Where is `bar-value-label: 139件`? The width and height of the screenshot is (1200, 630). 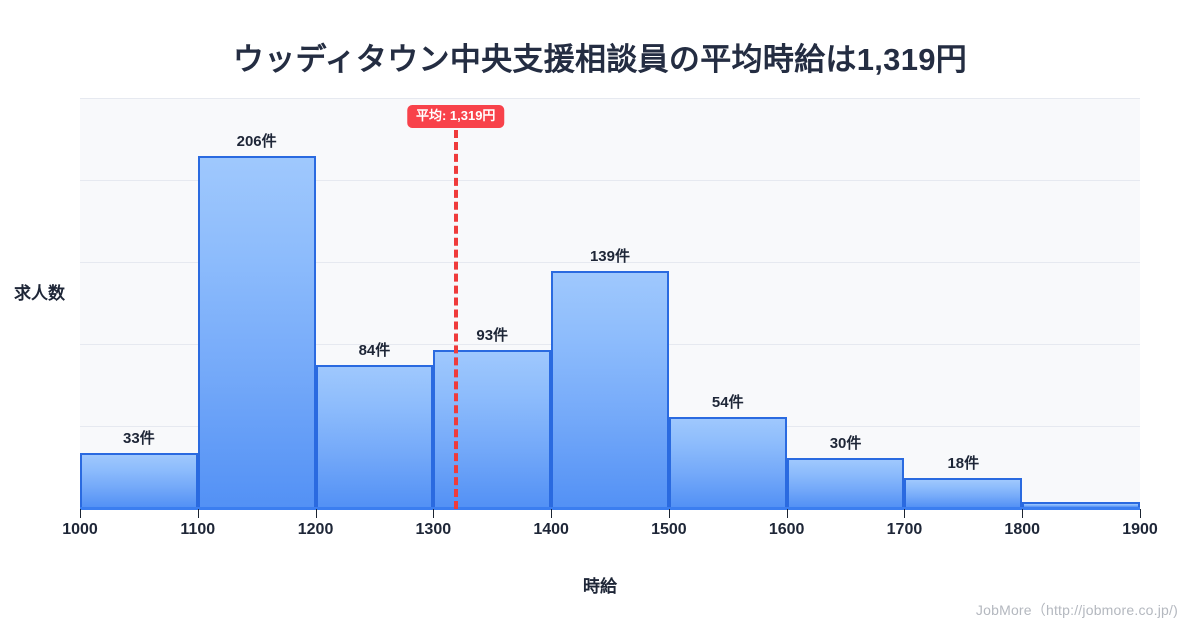
bar-value-label: 139件 is located at coordinates (609, 256).